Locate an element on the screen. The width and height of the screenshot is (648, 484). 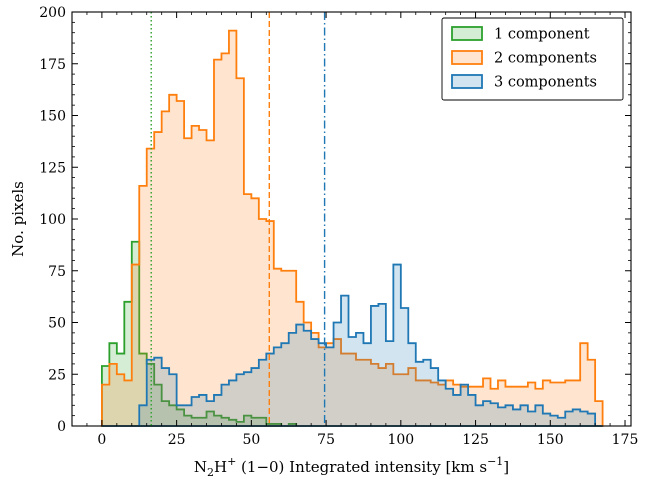
y-tick-label: 200 is located at coordinates (52, 13).